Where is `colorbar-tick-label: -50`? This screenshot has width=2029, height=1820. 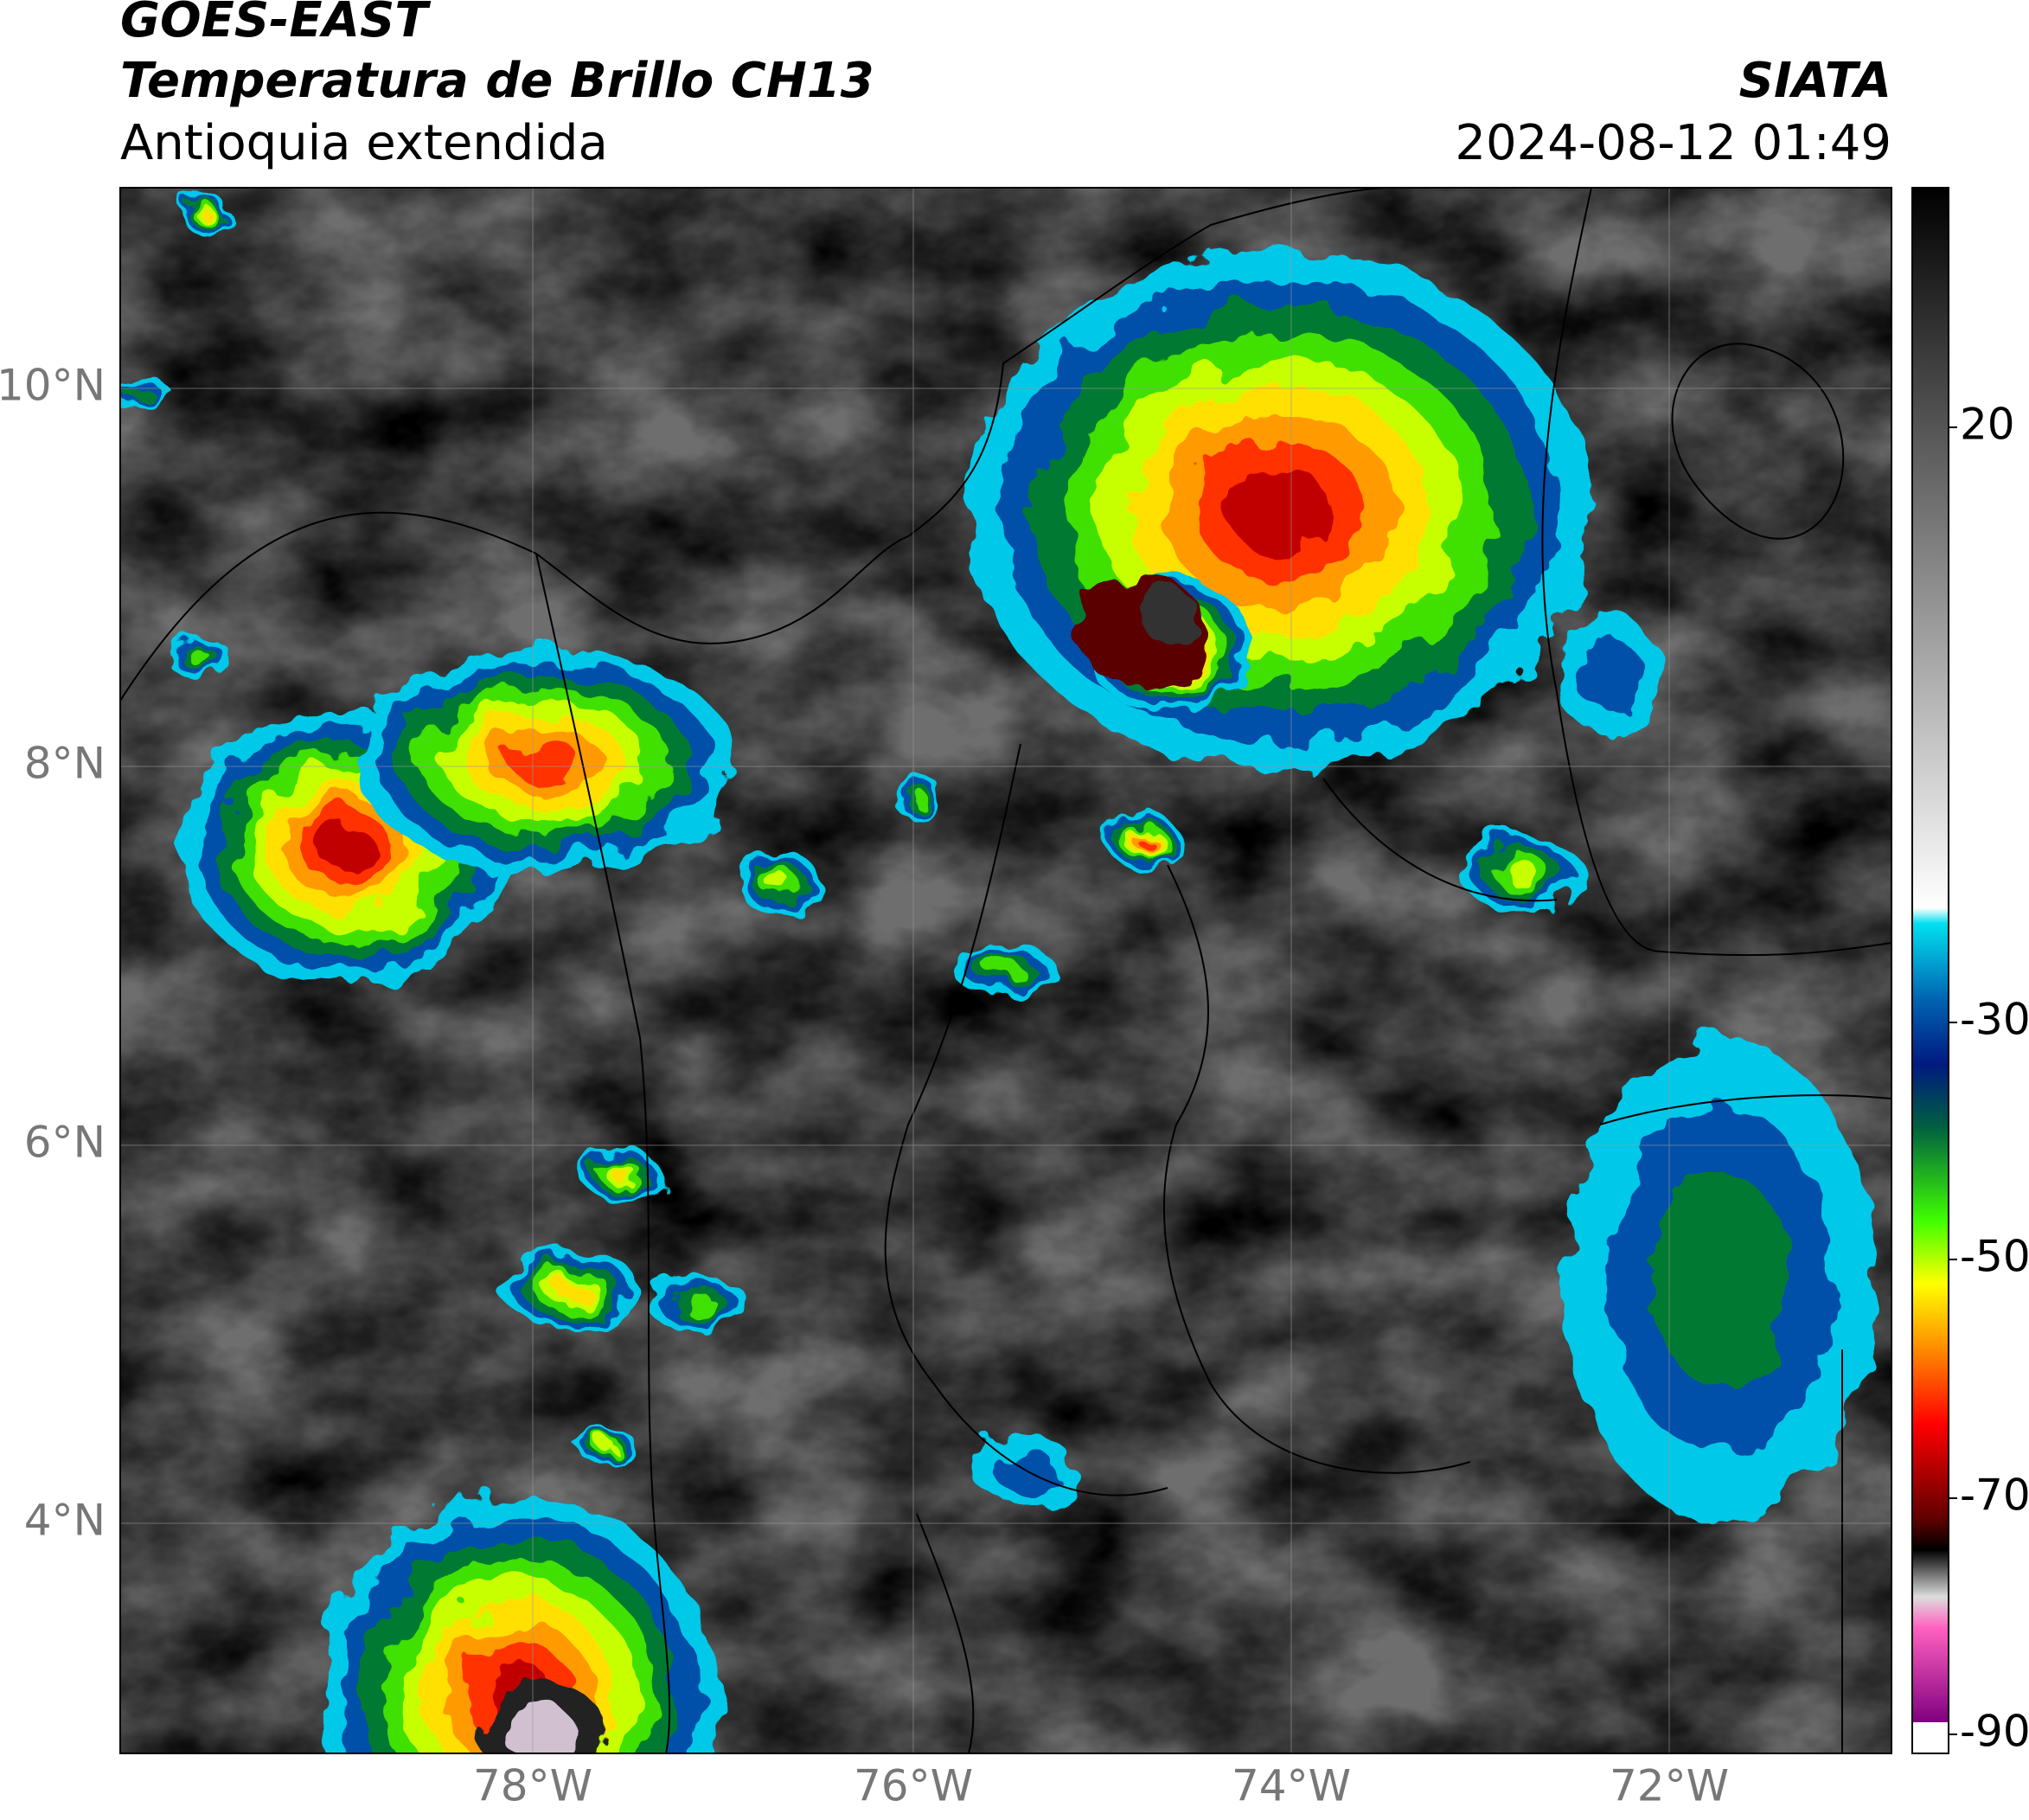 colorbar-tick-label: -50 is located at coordinates (1994, 1257).